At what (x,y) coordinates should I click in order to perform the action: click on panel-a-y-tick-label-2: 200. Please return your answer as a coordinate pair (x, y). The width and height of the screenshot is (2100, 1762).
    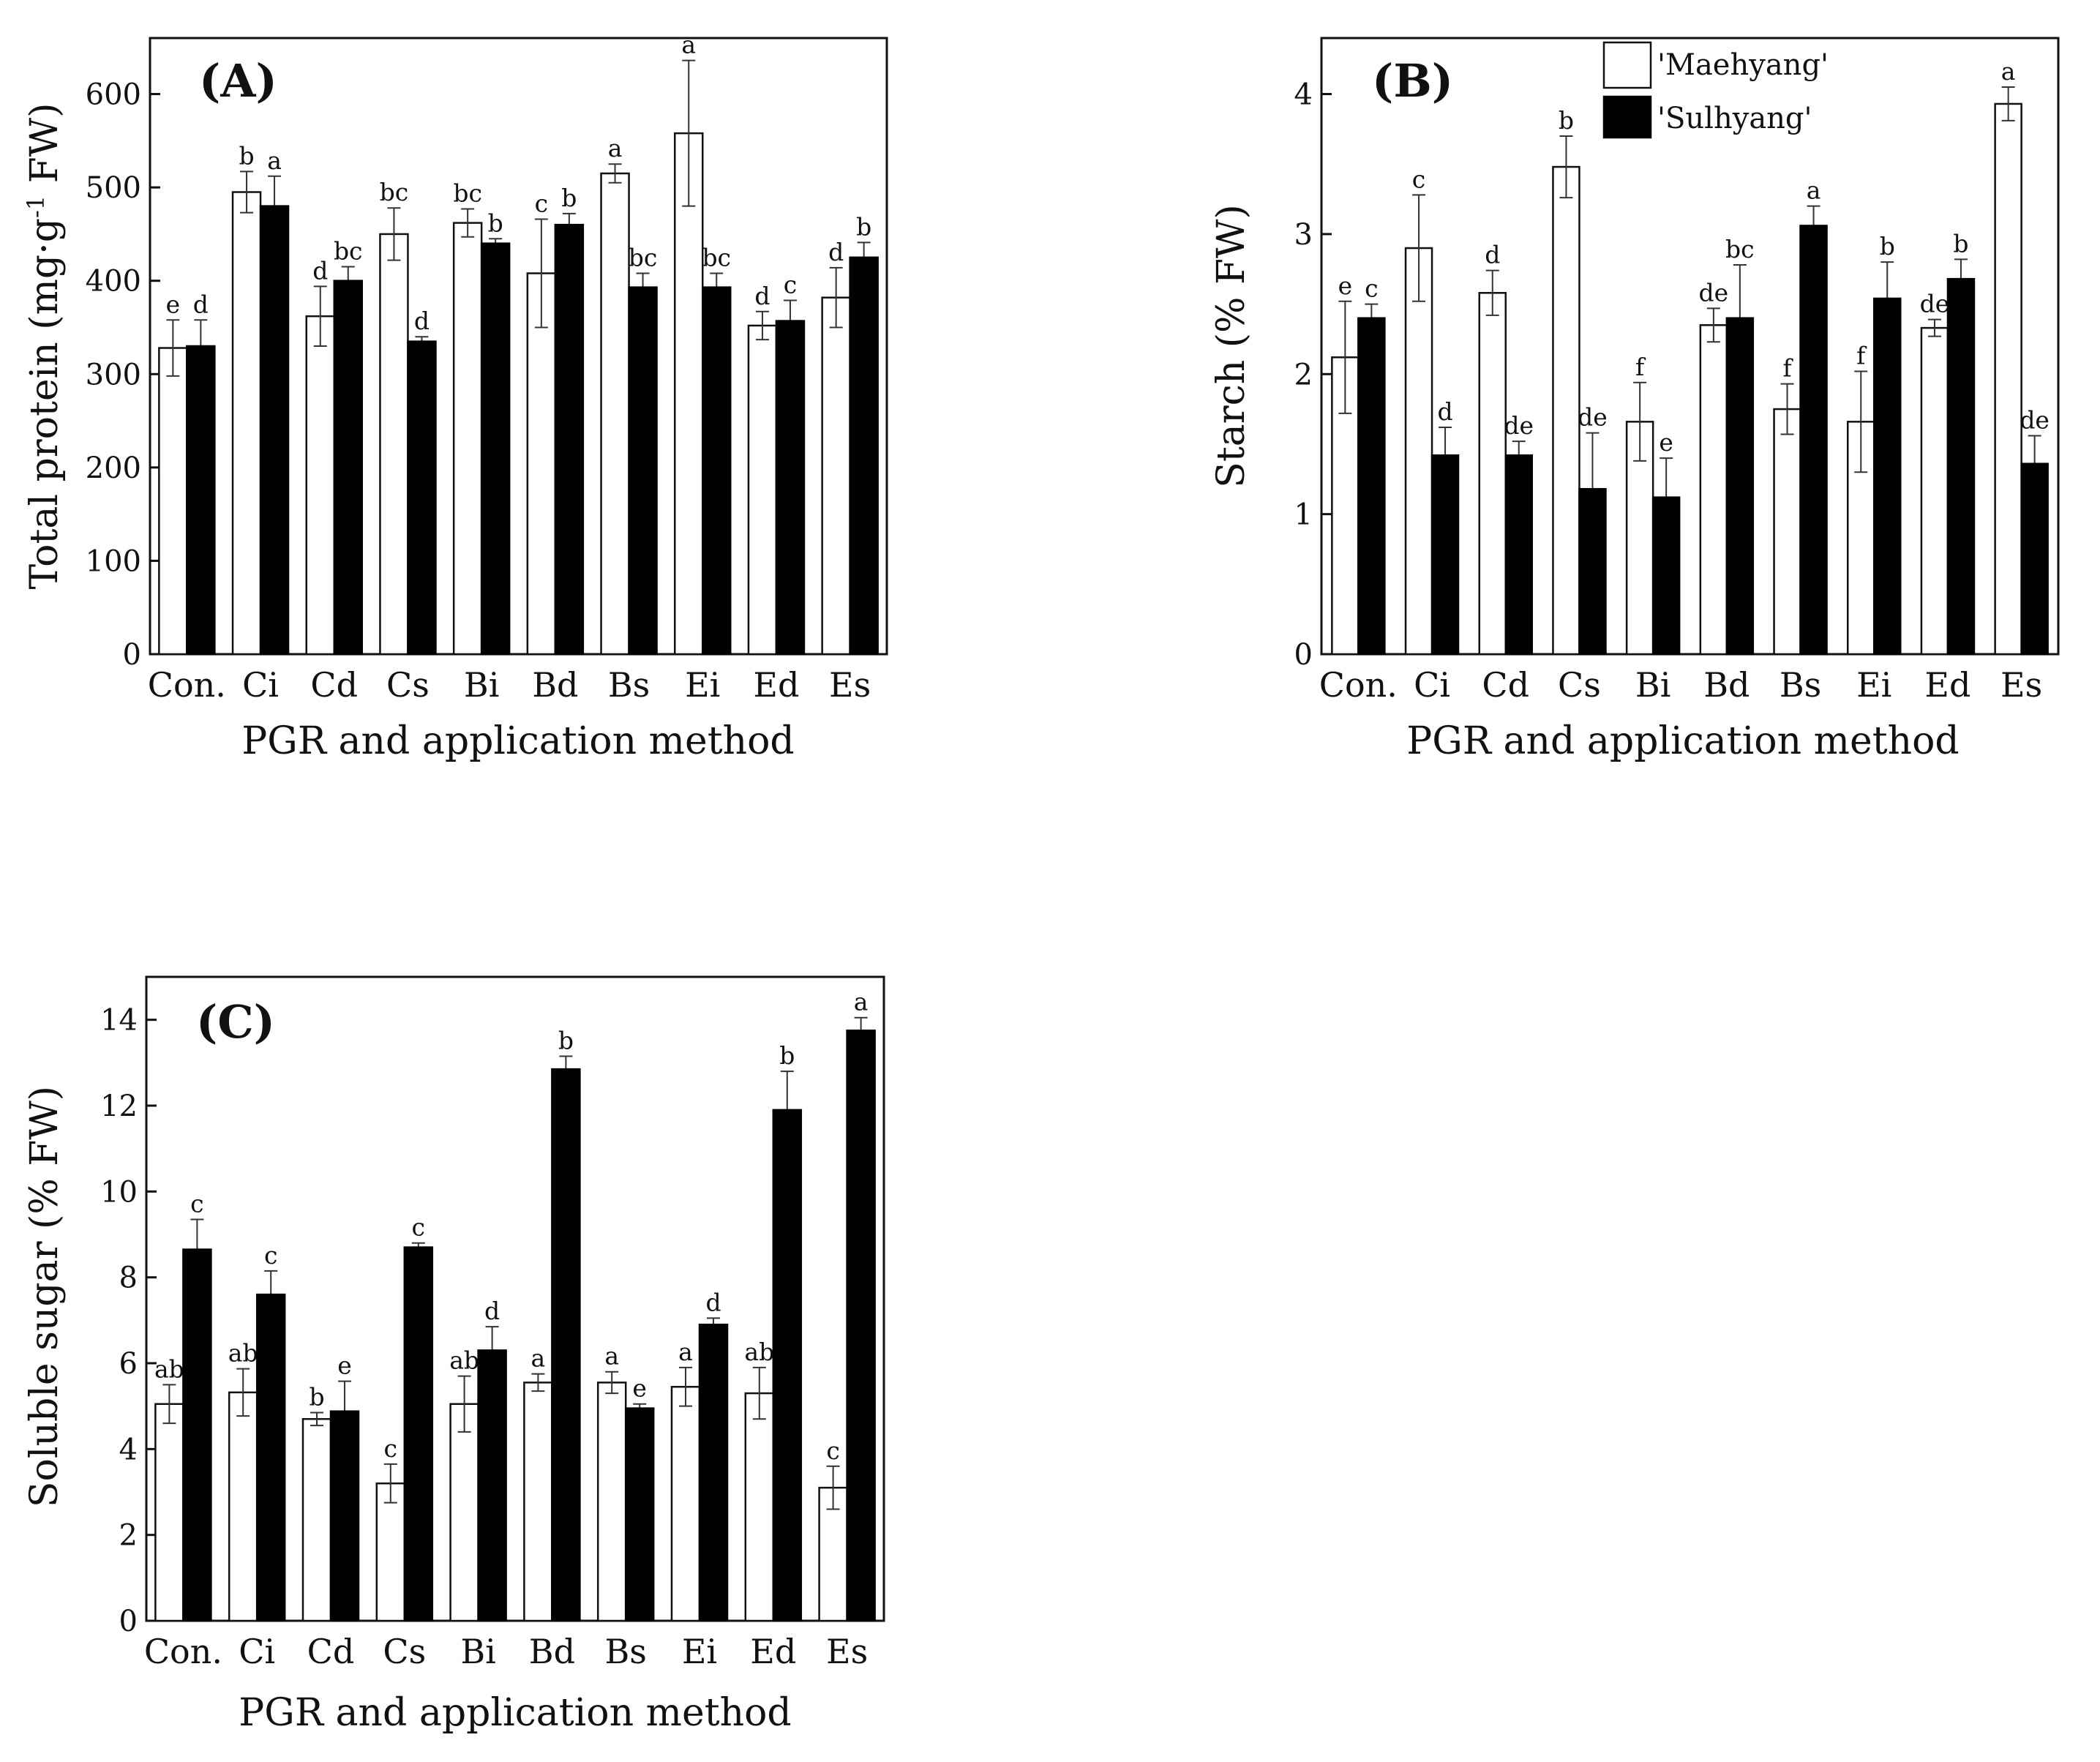
    Looking at the image, I should click on (113, 468).